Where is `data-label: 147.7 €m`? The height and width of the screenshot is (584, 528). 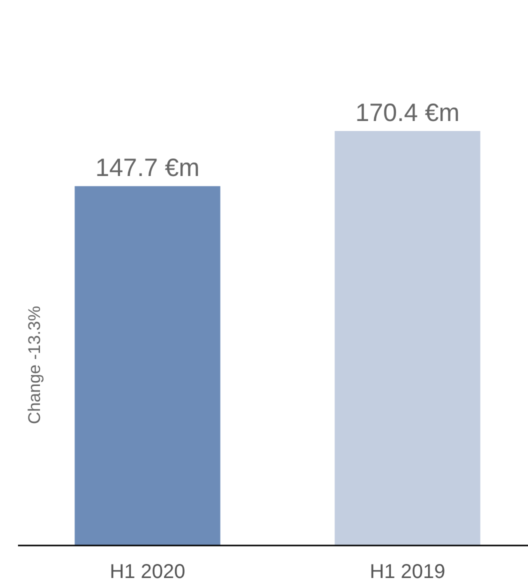 data-label: 147.7 €m is located at coordinates (147, 168).